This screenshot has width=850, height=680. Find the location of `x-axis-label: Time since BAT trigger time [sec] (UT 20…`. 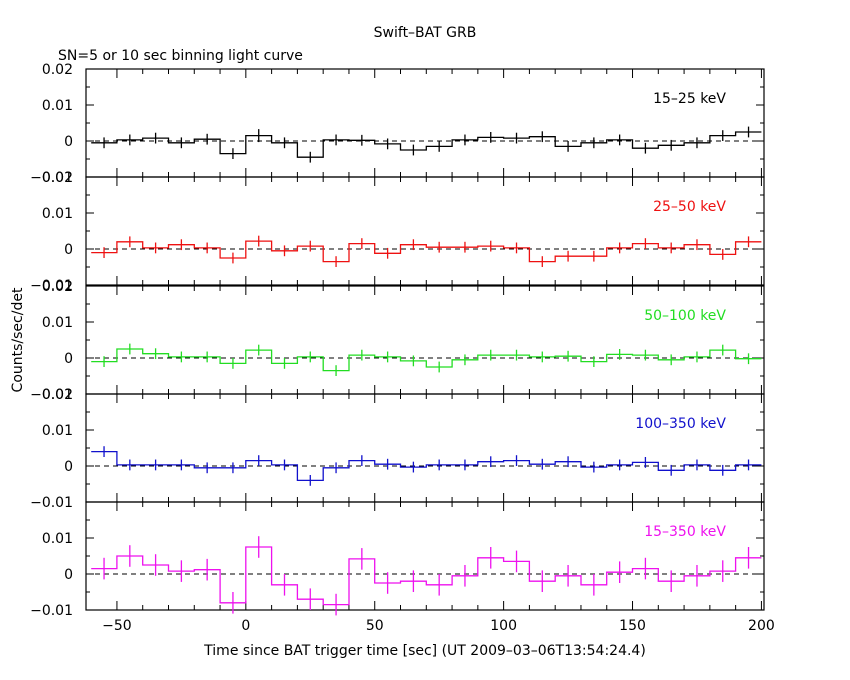

x-axis-label: Time since BAT trigger time [sec] (UT 20… is located at coordinates (424, 651).